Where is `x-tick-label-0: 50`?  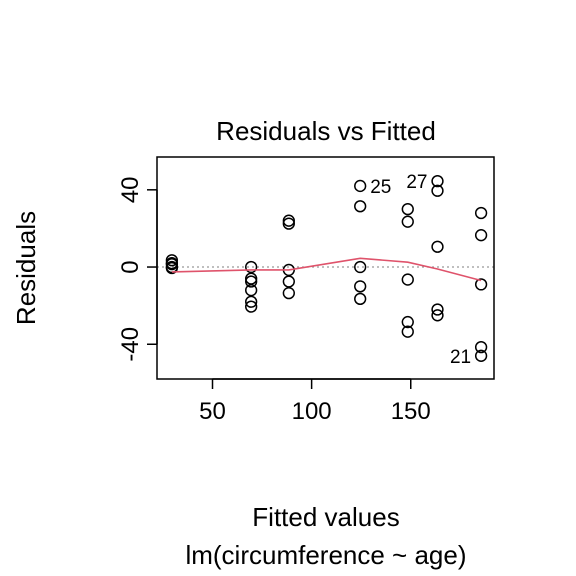 x-tick-label-0: 50 is located at coordinates (212, 411).